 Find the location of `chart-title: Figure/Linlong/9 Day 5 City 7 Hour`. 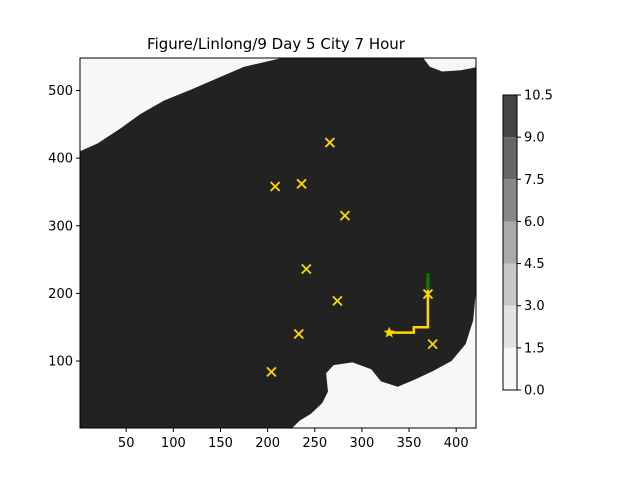

chart-title: Figure/Linlong/9 Day 5 City 7 Hour is located at coordinates (276, 44).